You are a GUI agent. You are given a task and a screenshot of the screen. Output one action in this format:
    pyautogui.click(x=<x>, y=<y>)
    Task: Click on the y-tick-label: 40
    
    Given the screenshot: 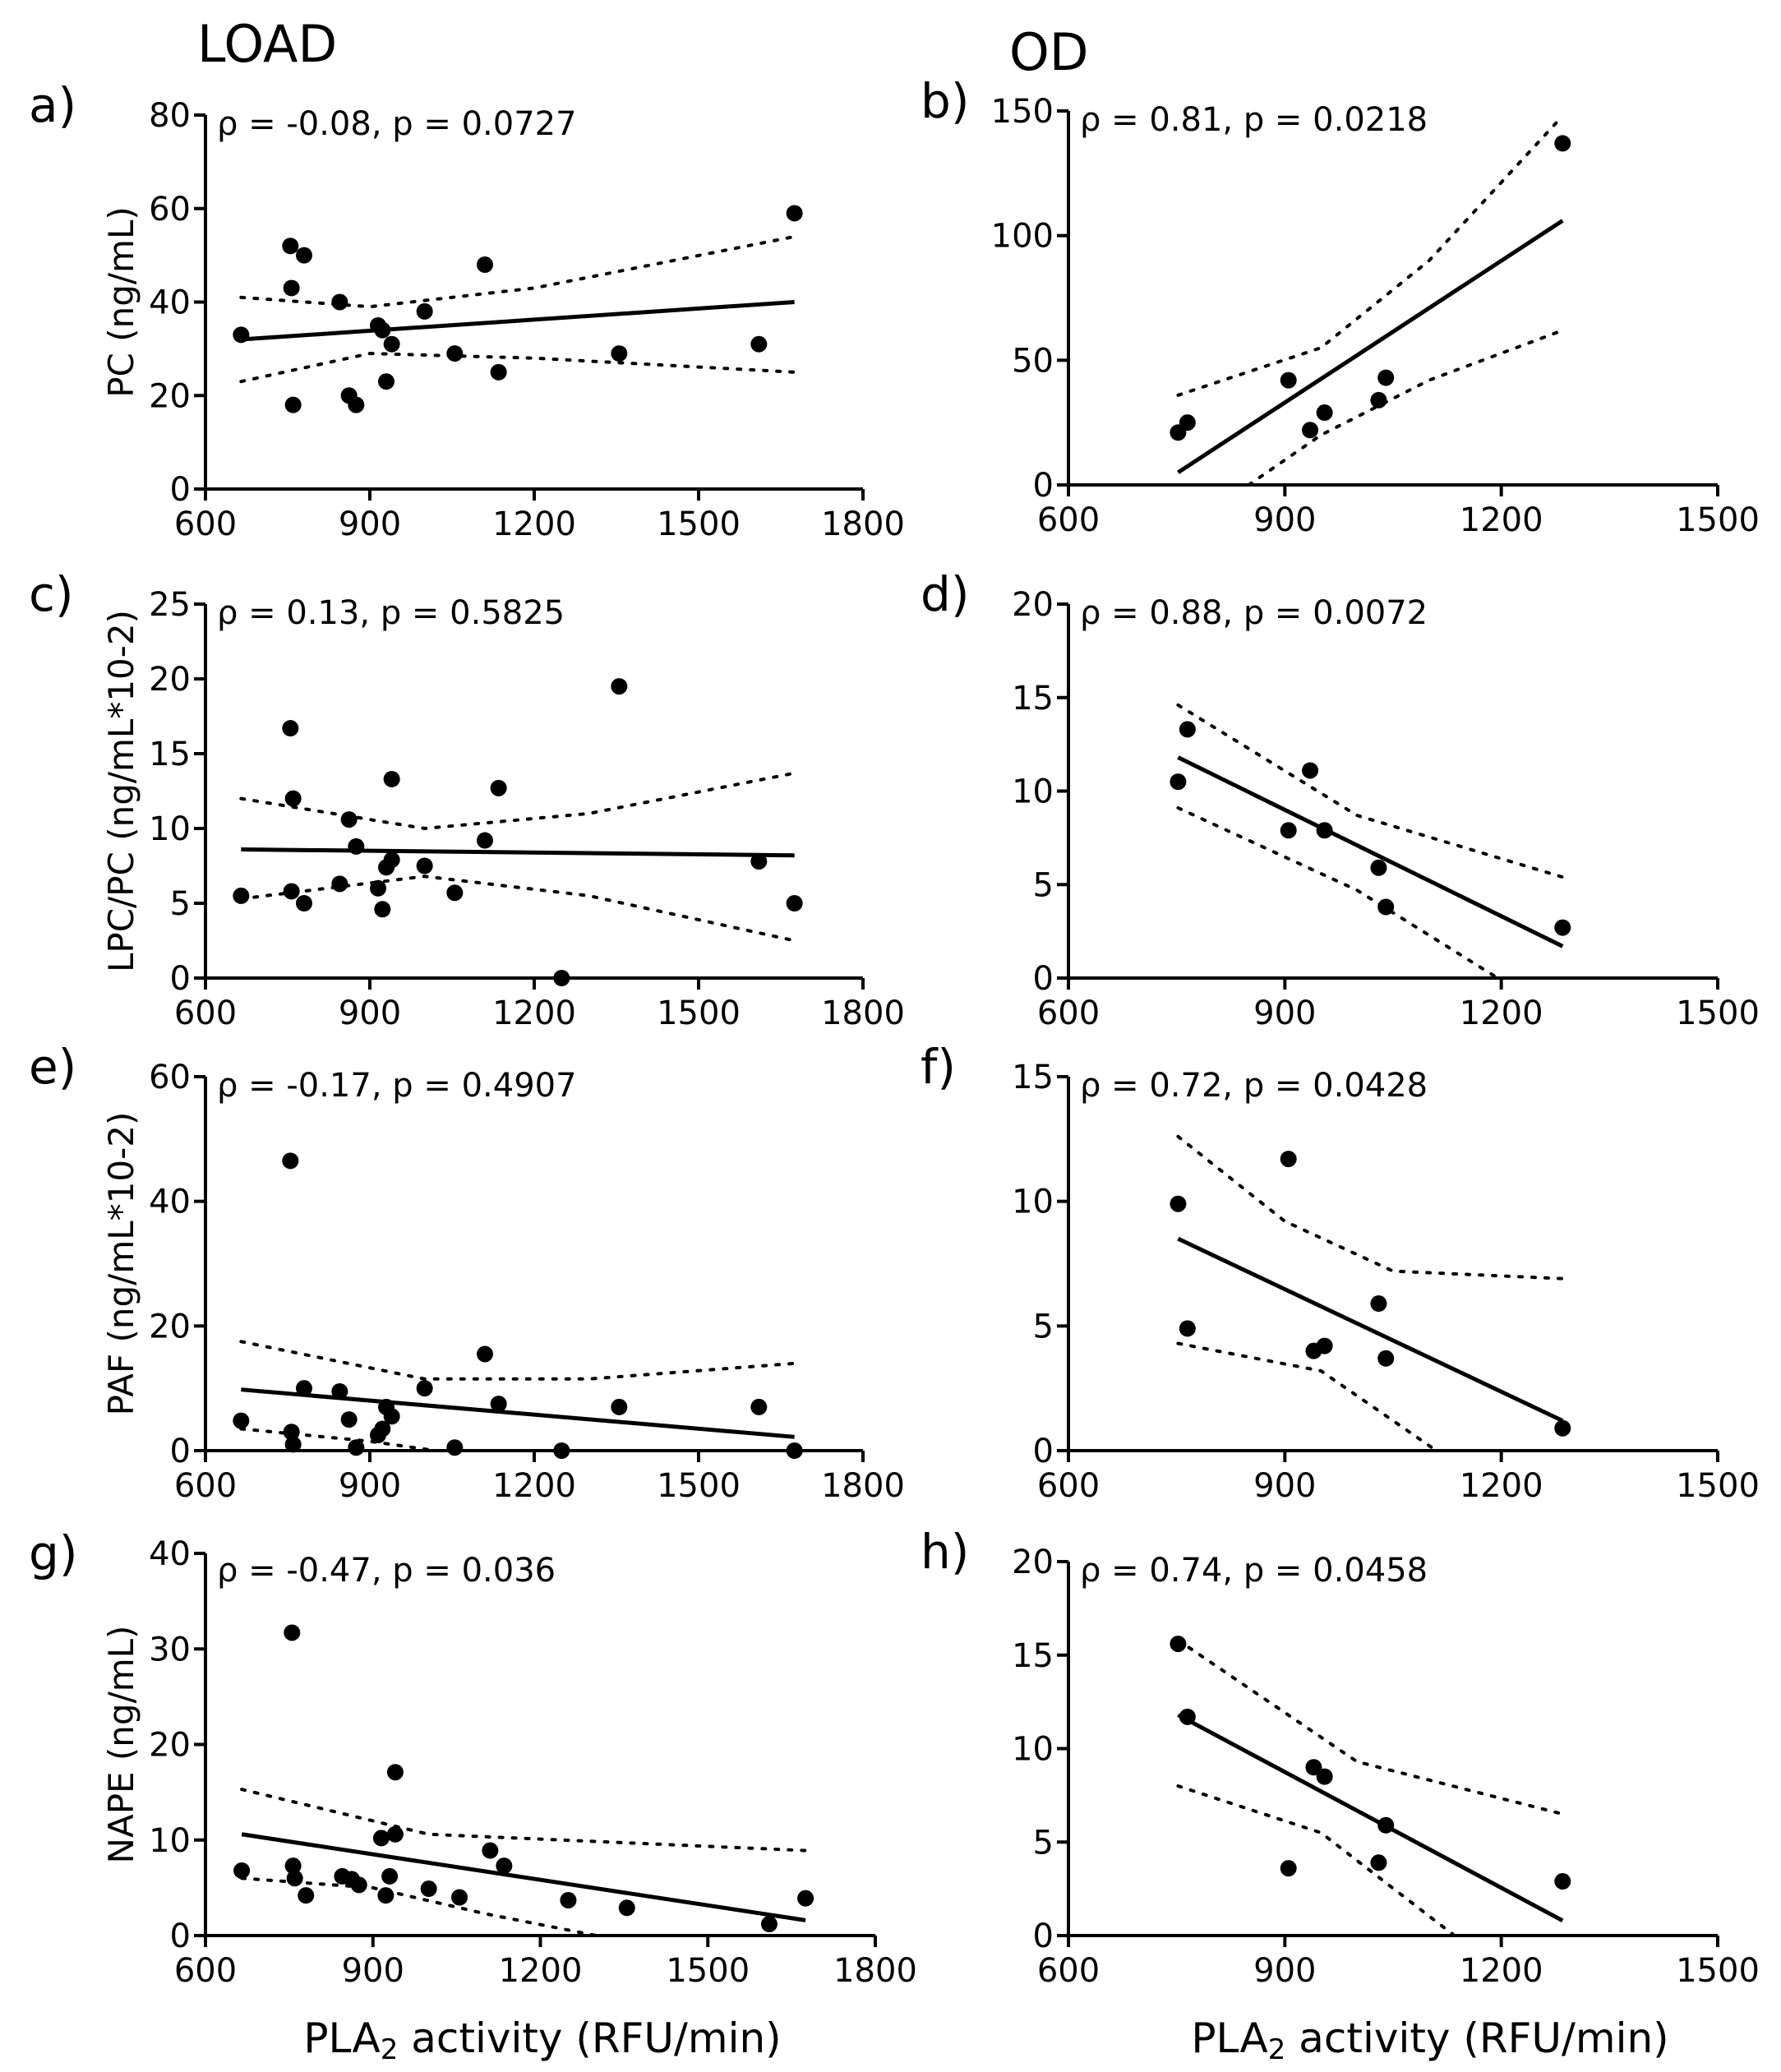 What is the action you would take?
    pyautogui.click(x=170, y=1554)
    